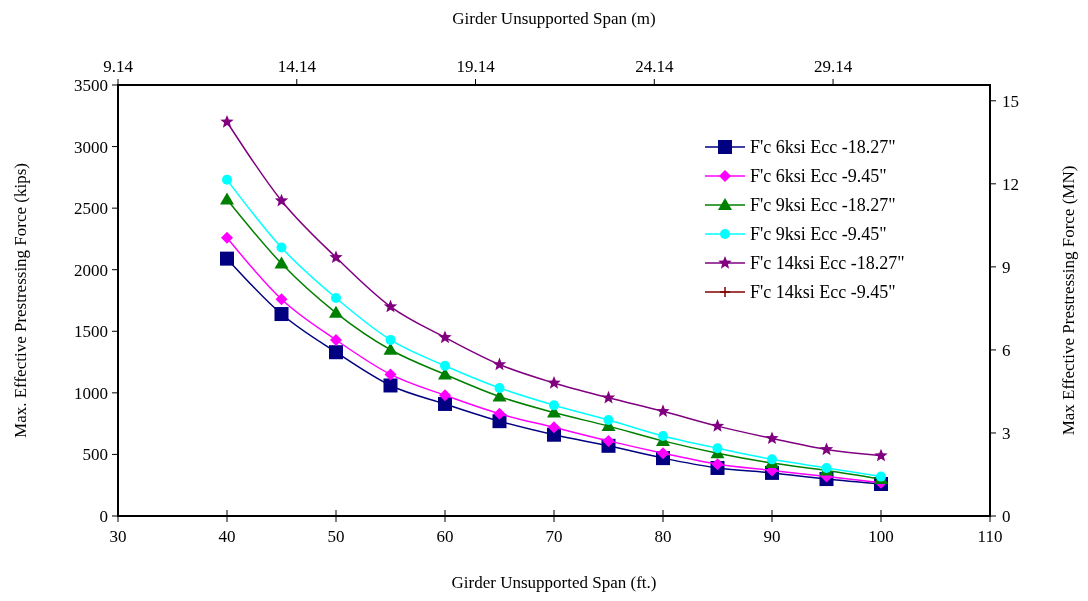 The width and height of the screenshot is (1088, 601). What do you see at coordinates (227, 536) in the screenshot?
I see `x-tick-label: 40` at bounding box center [227, 536].